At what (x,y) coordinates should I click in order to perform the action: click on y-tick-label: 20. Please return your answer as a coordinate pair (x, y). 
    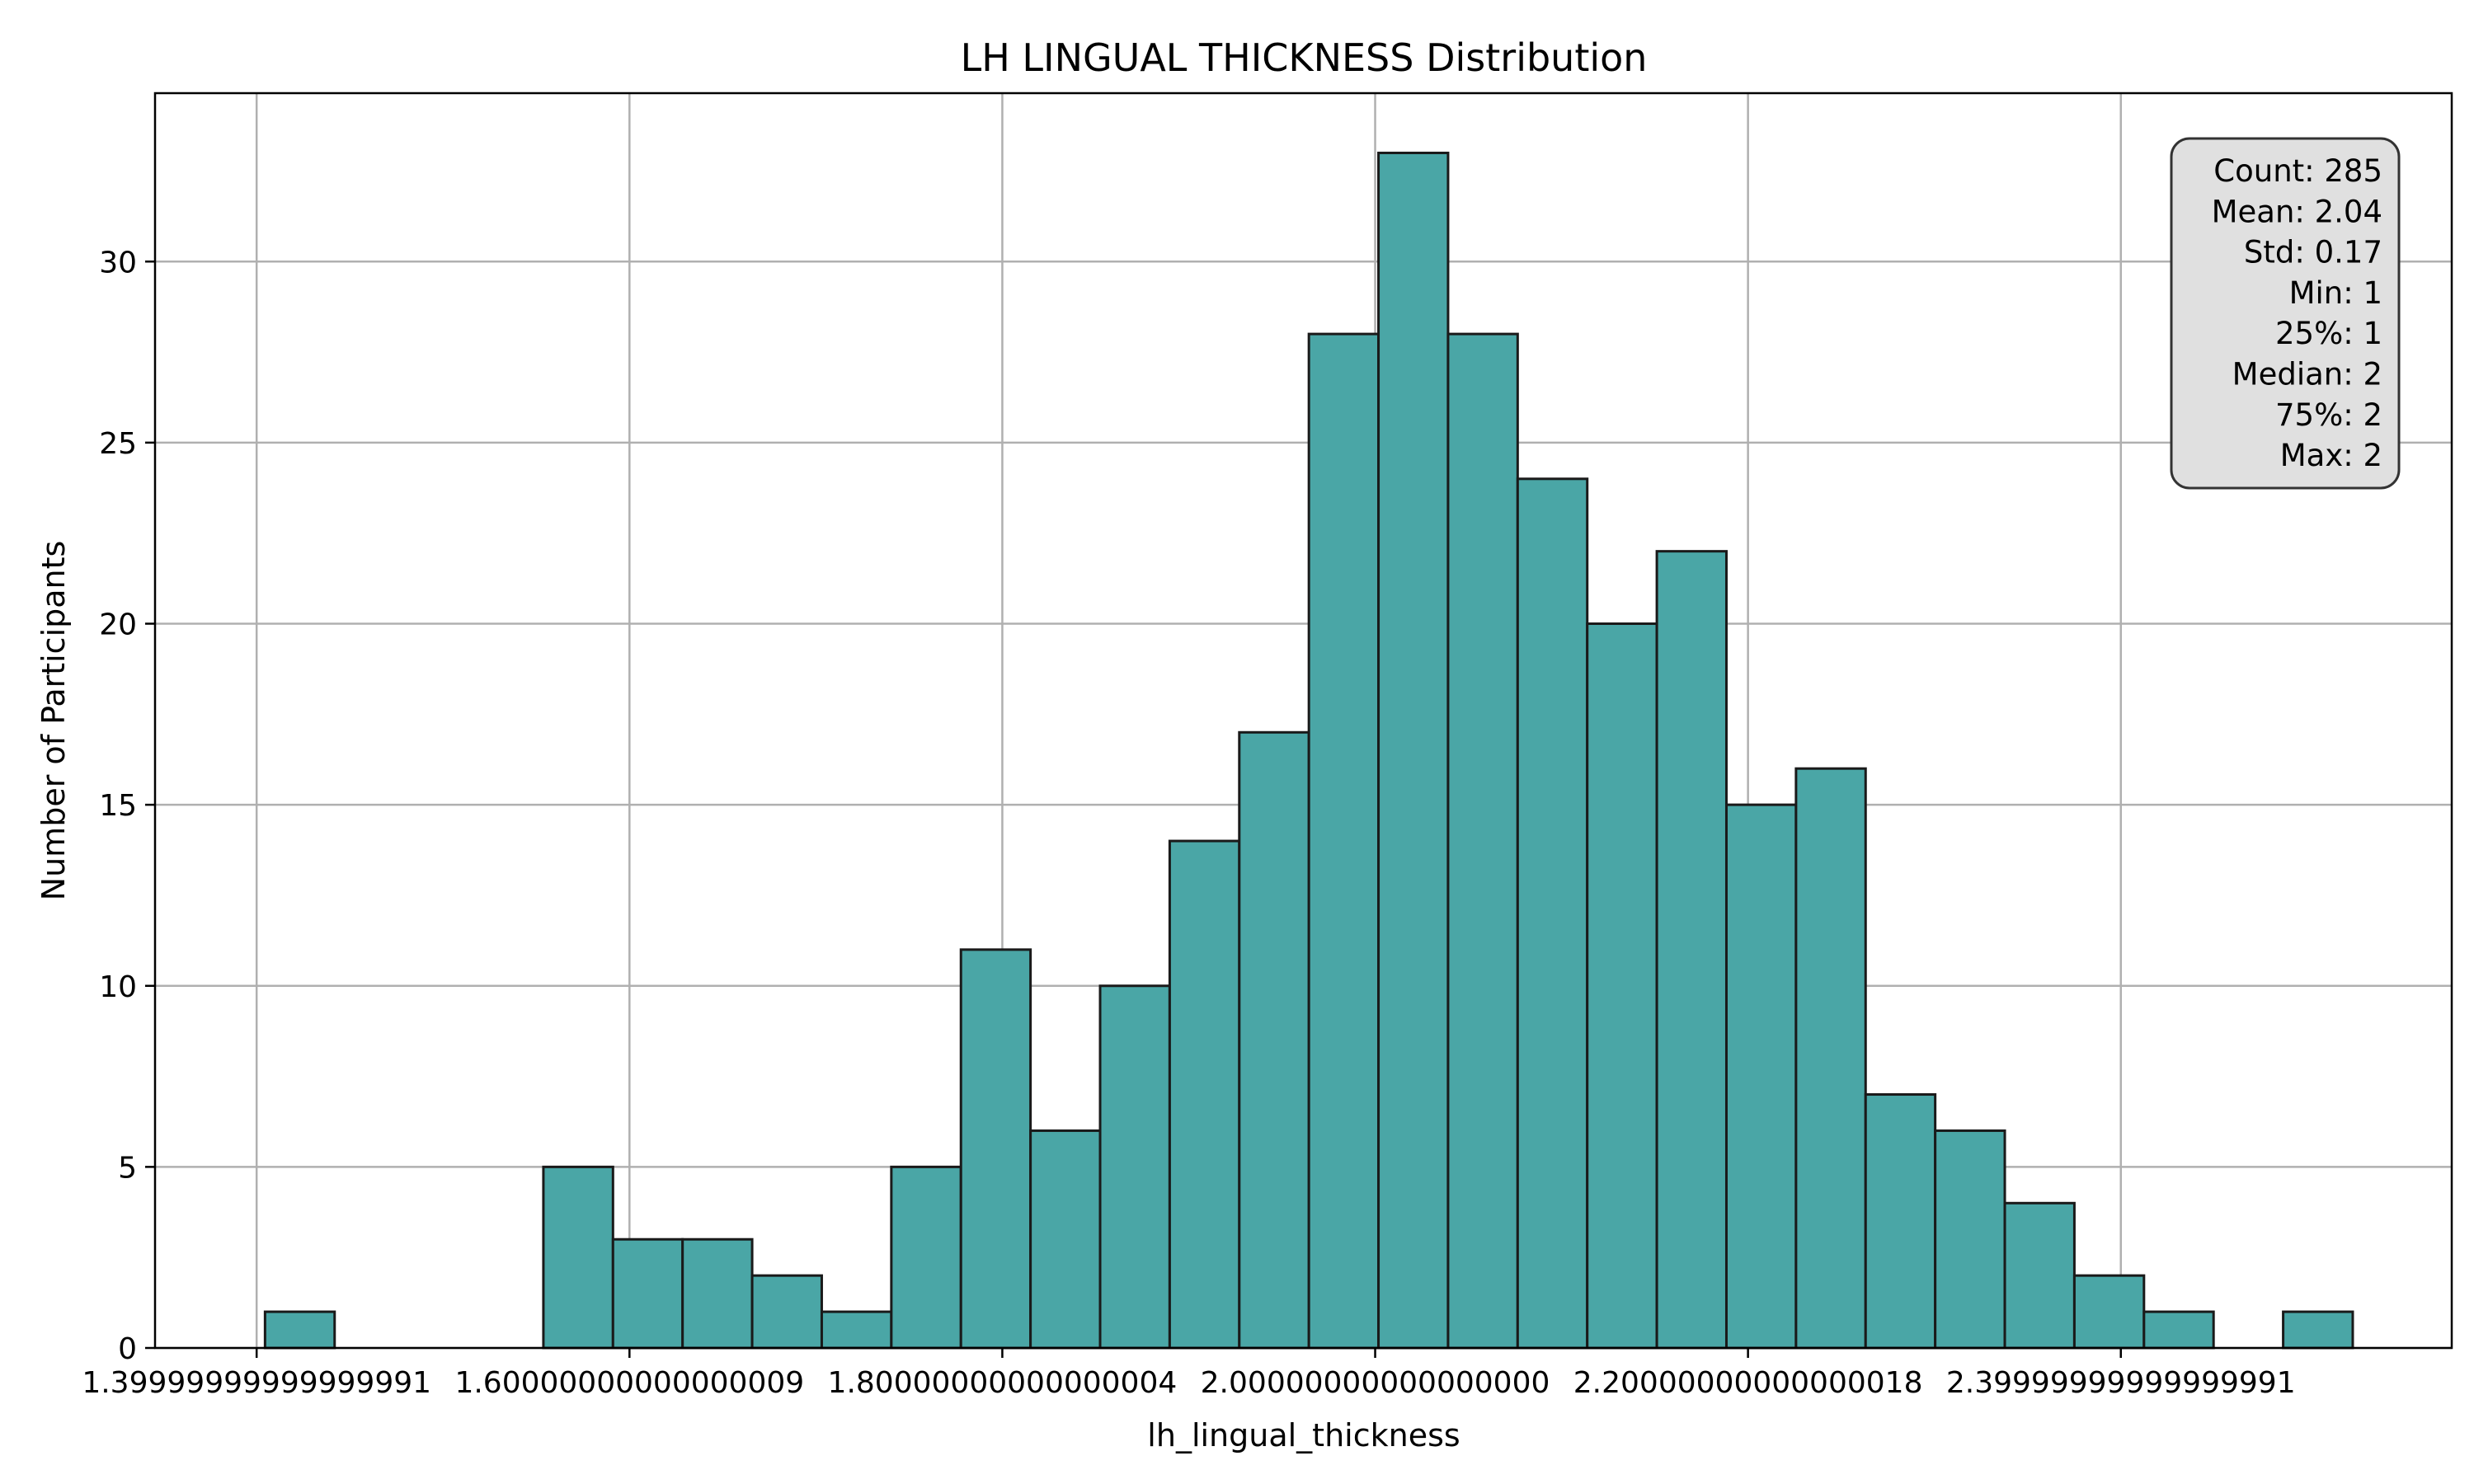
    Looking at the image, I should click on (118, 625).